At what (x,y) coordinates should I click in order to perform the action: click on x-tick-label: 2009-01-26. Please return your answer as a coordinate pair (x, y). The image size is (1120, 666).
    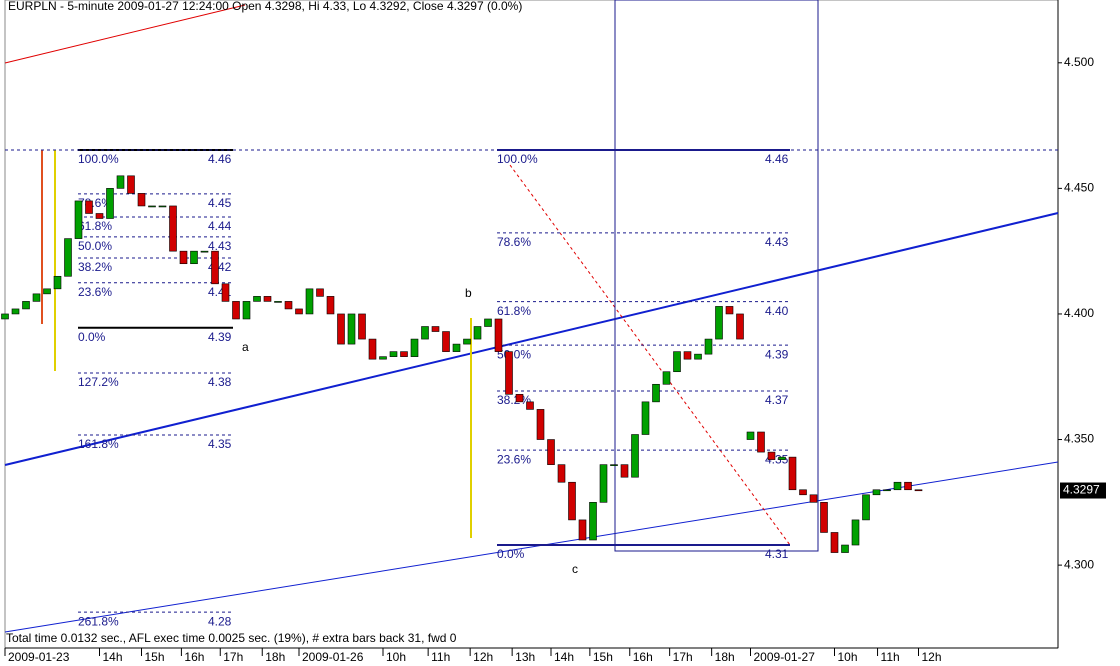
    Looking at the image, I should click on (333, 657).